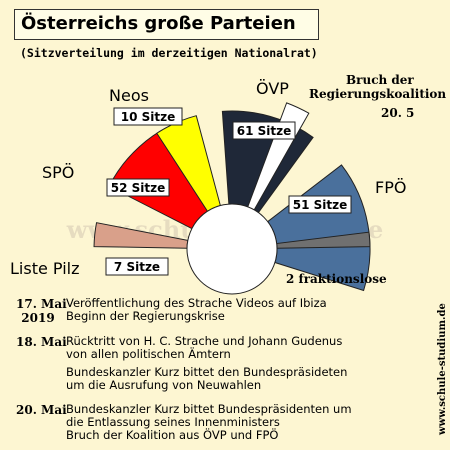  I want to click on independents-label: 2 fraktionslose, so click(336, 279).